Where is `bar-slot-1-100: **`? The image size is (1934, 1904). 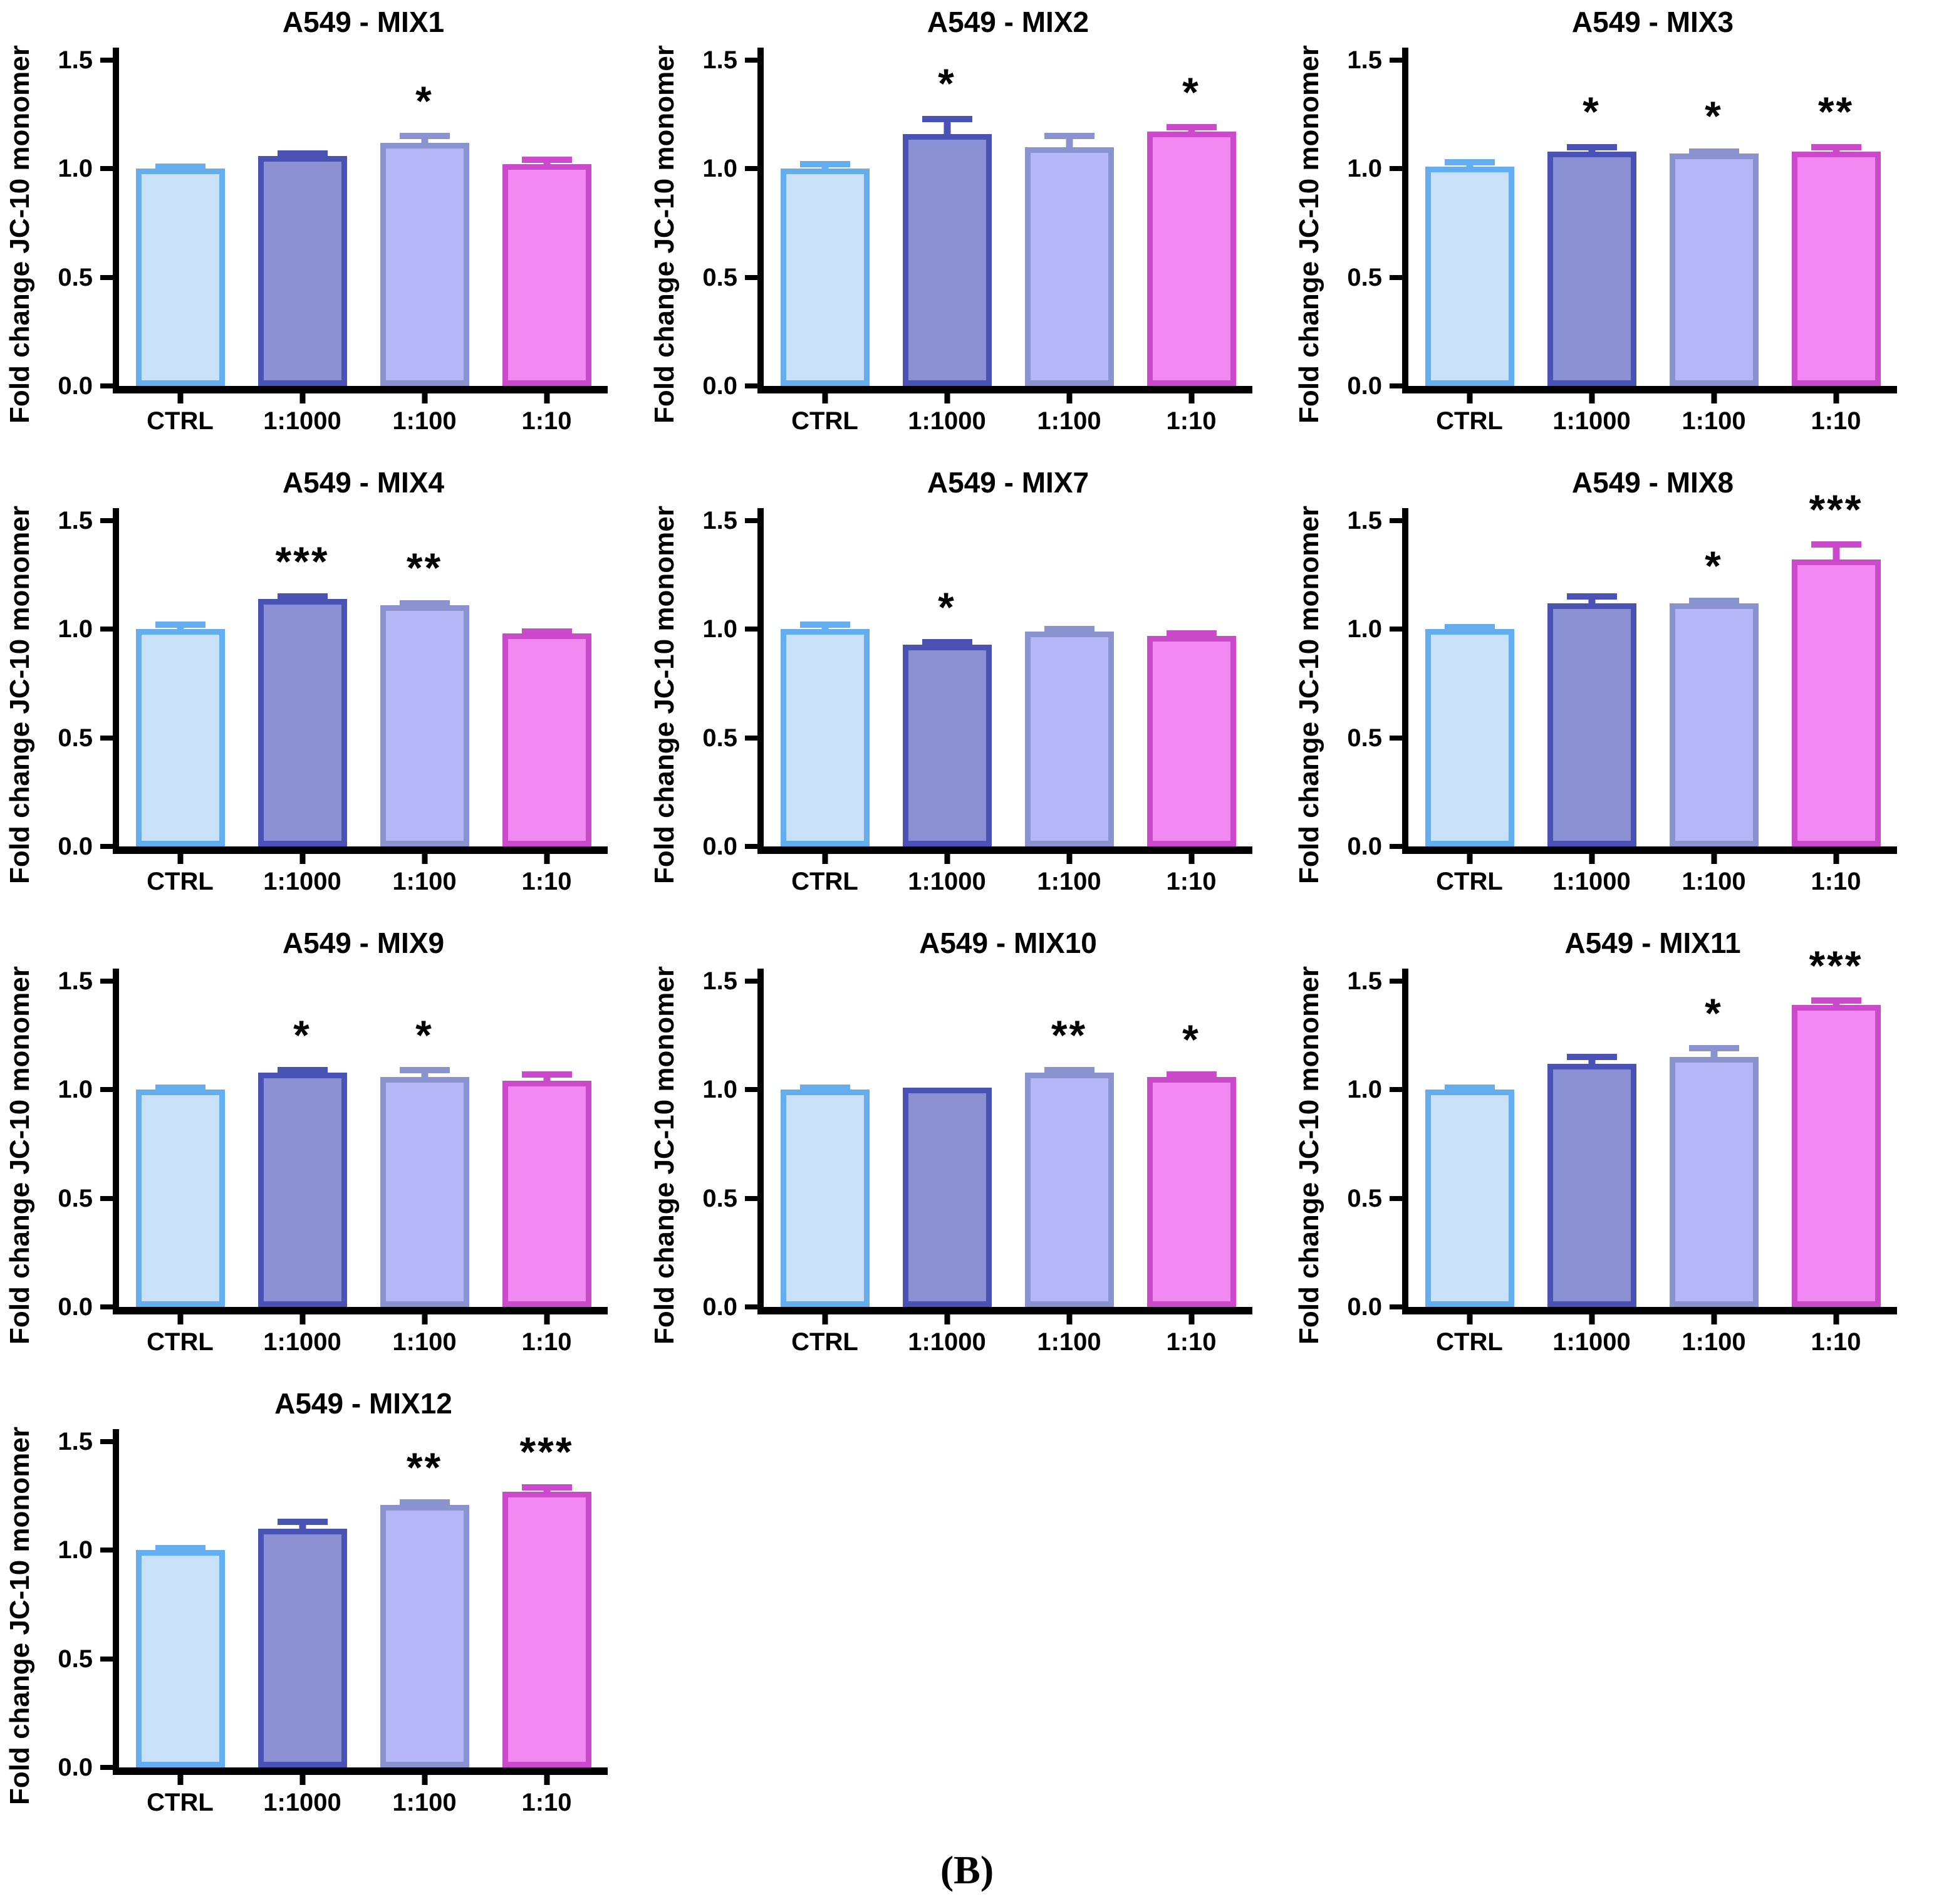 bar-slot-1-100: ** is located at coordinates (1069, 1146).